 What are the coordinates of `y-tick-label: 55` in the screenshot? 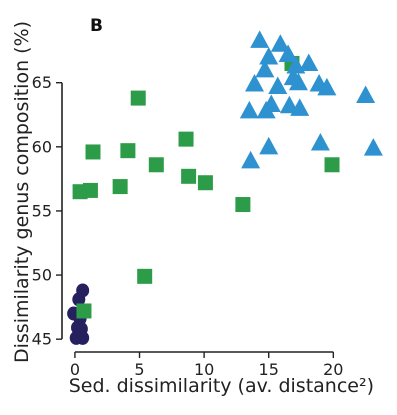 It's located at (42, 210).